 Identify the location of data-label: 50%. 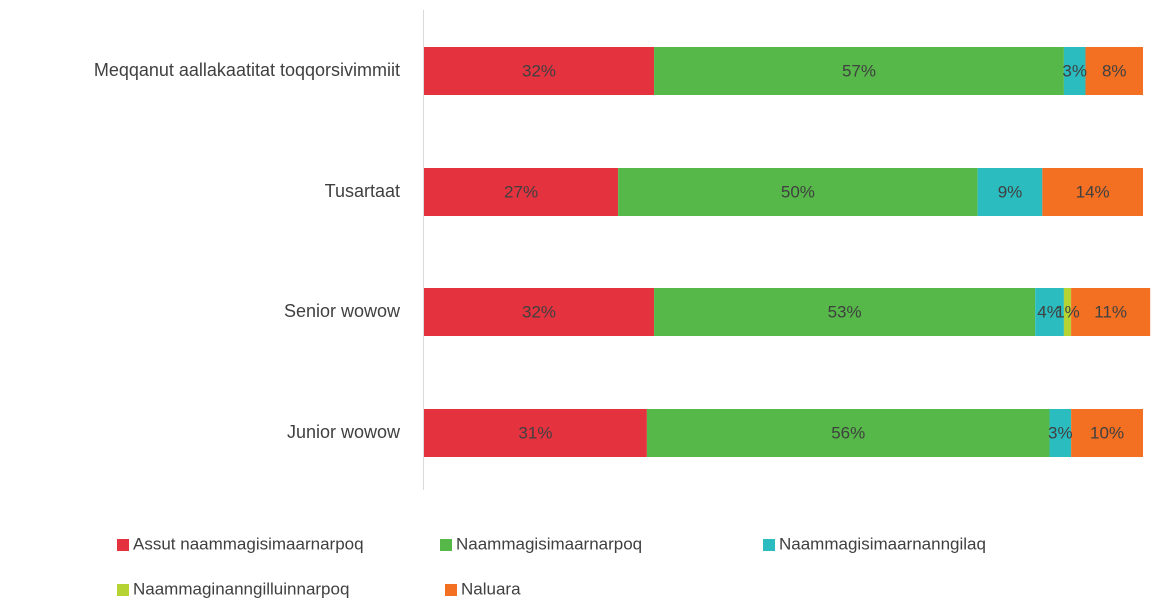
(798, 191).